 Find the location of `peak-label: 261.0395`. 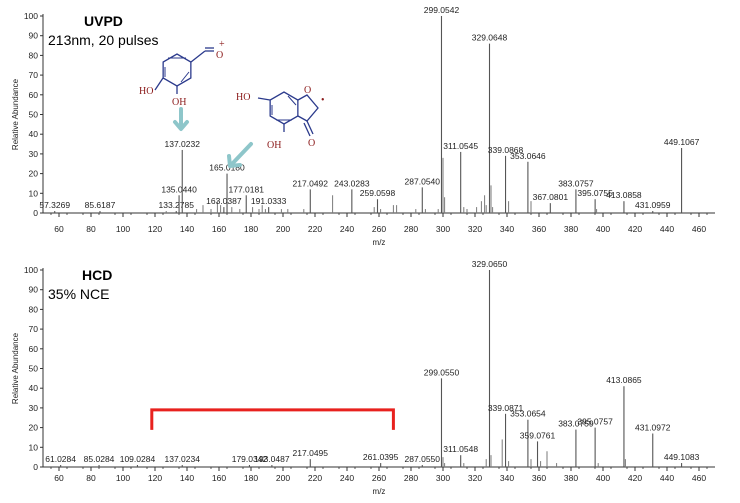

peak-label: 261.0395 is located at coordinates (381, 457).